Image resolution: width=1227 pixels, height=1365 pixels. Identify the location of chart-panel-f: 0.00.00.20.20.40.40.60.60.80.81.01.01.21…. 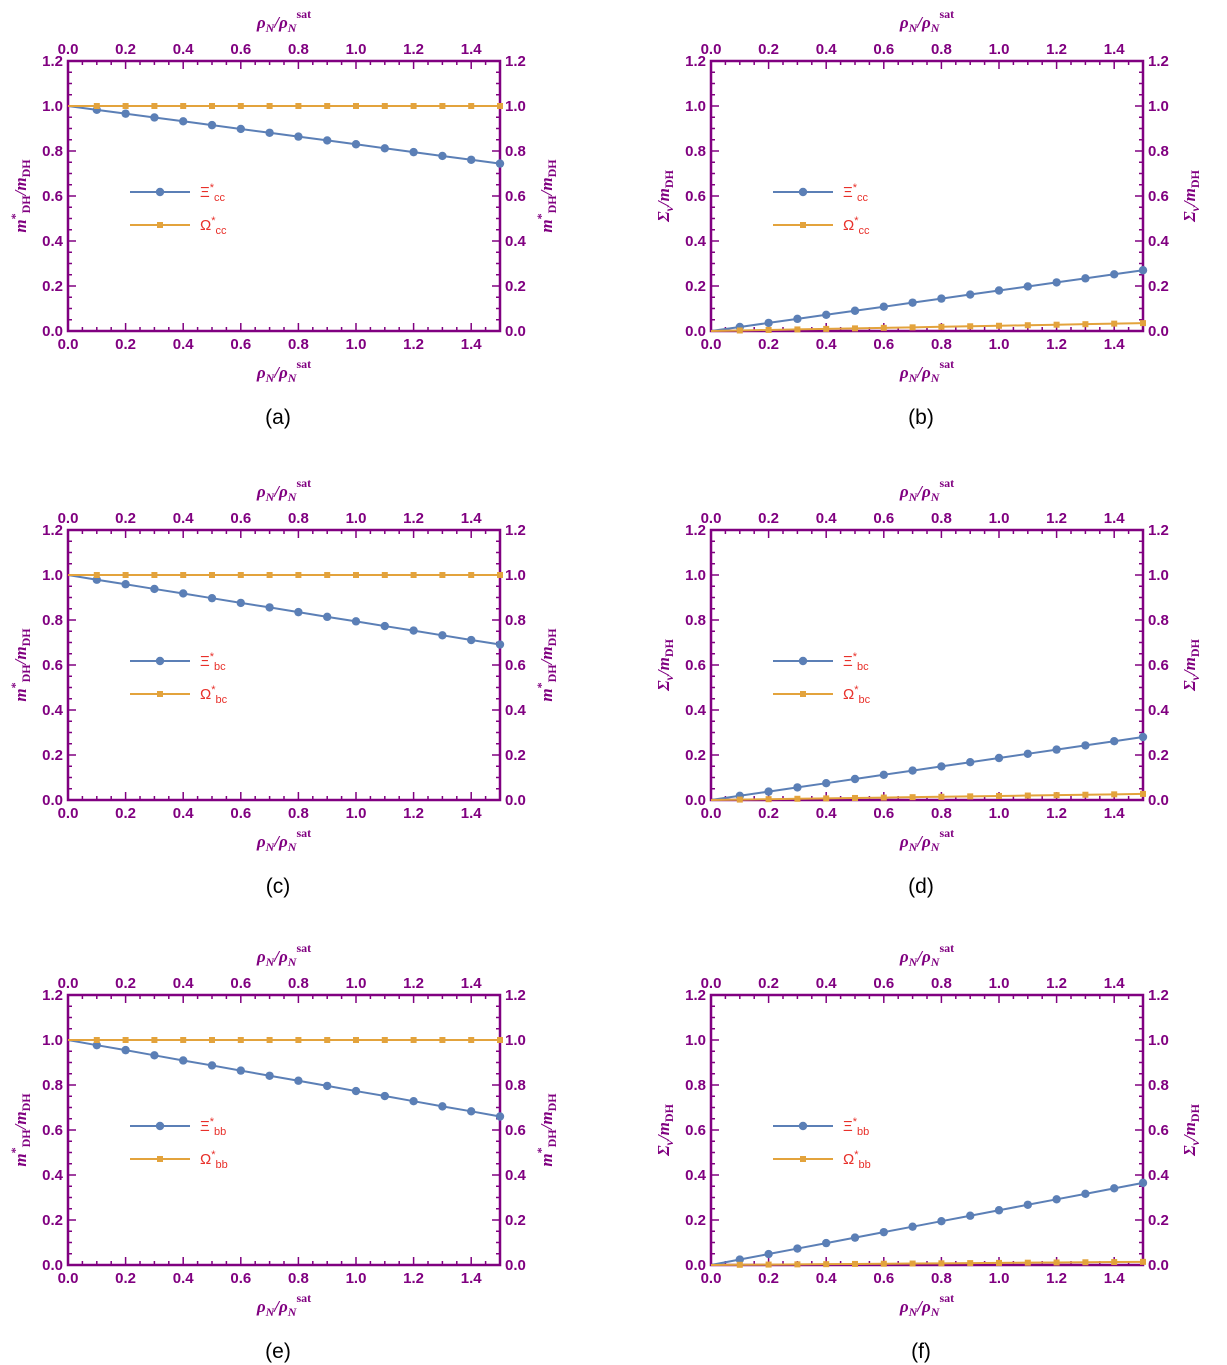
(928, 1152).